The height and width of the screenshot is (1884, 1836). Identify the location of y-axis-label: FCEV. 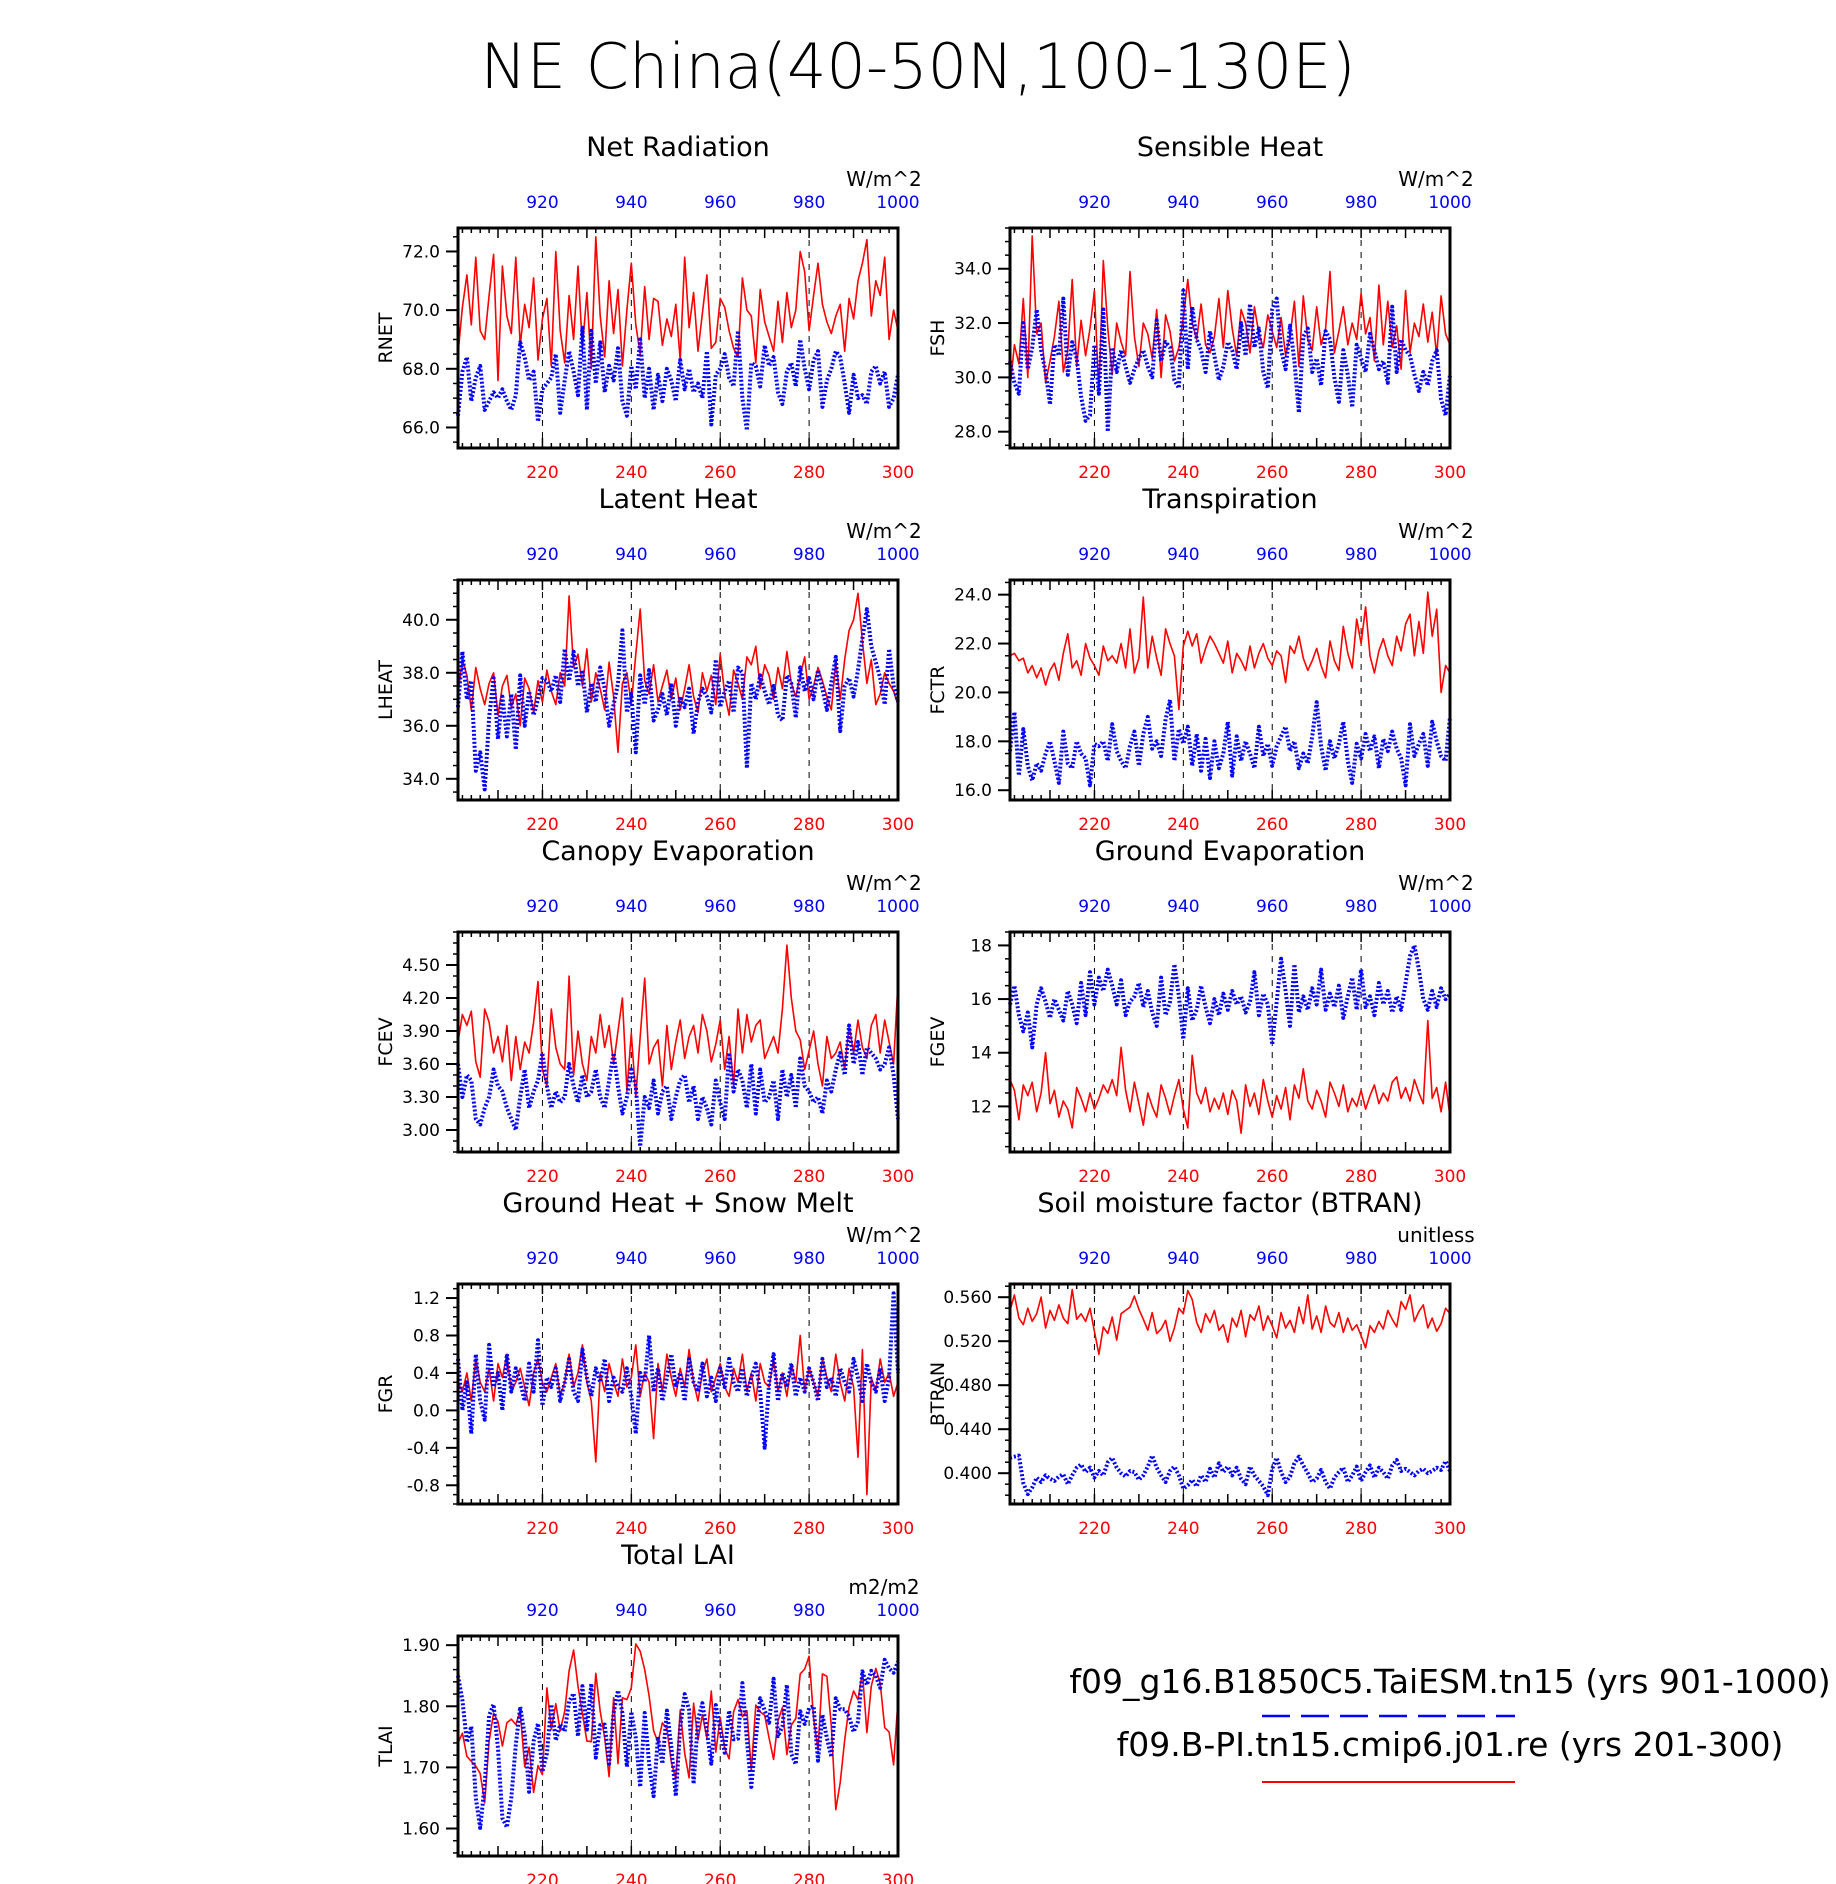
(386, 1041).